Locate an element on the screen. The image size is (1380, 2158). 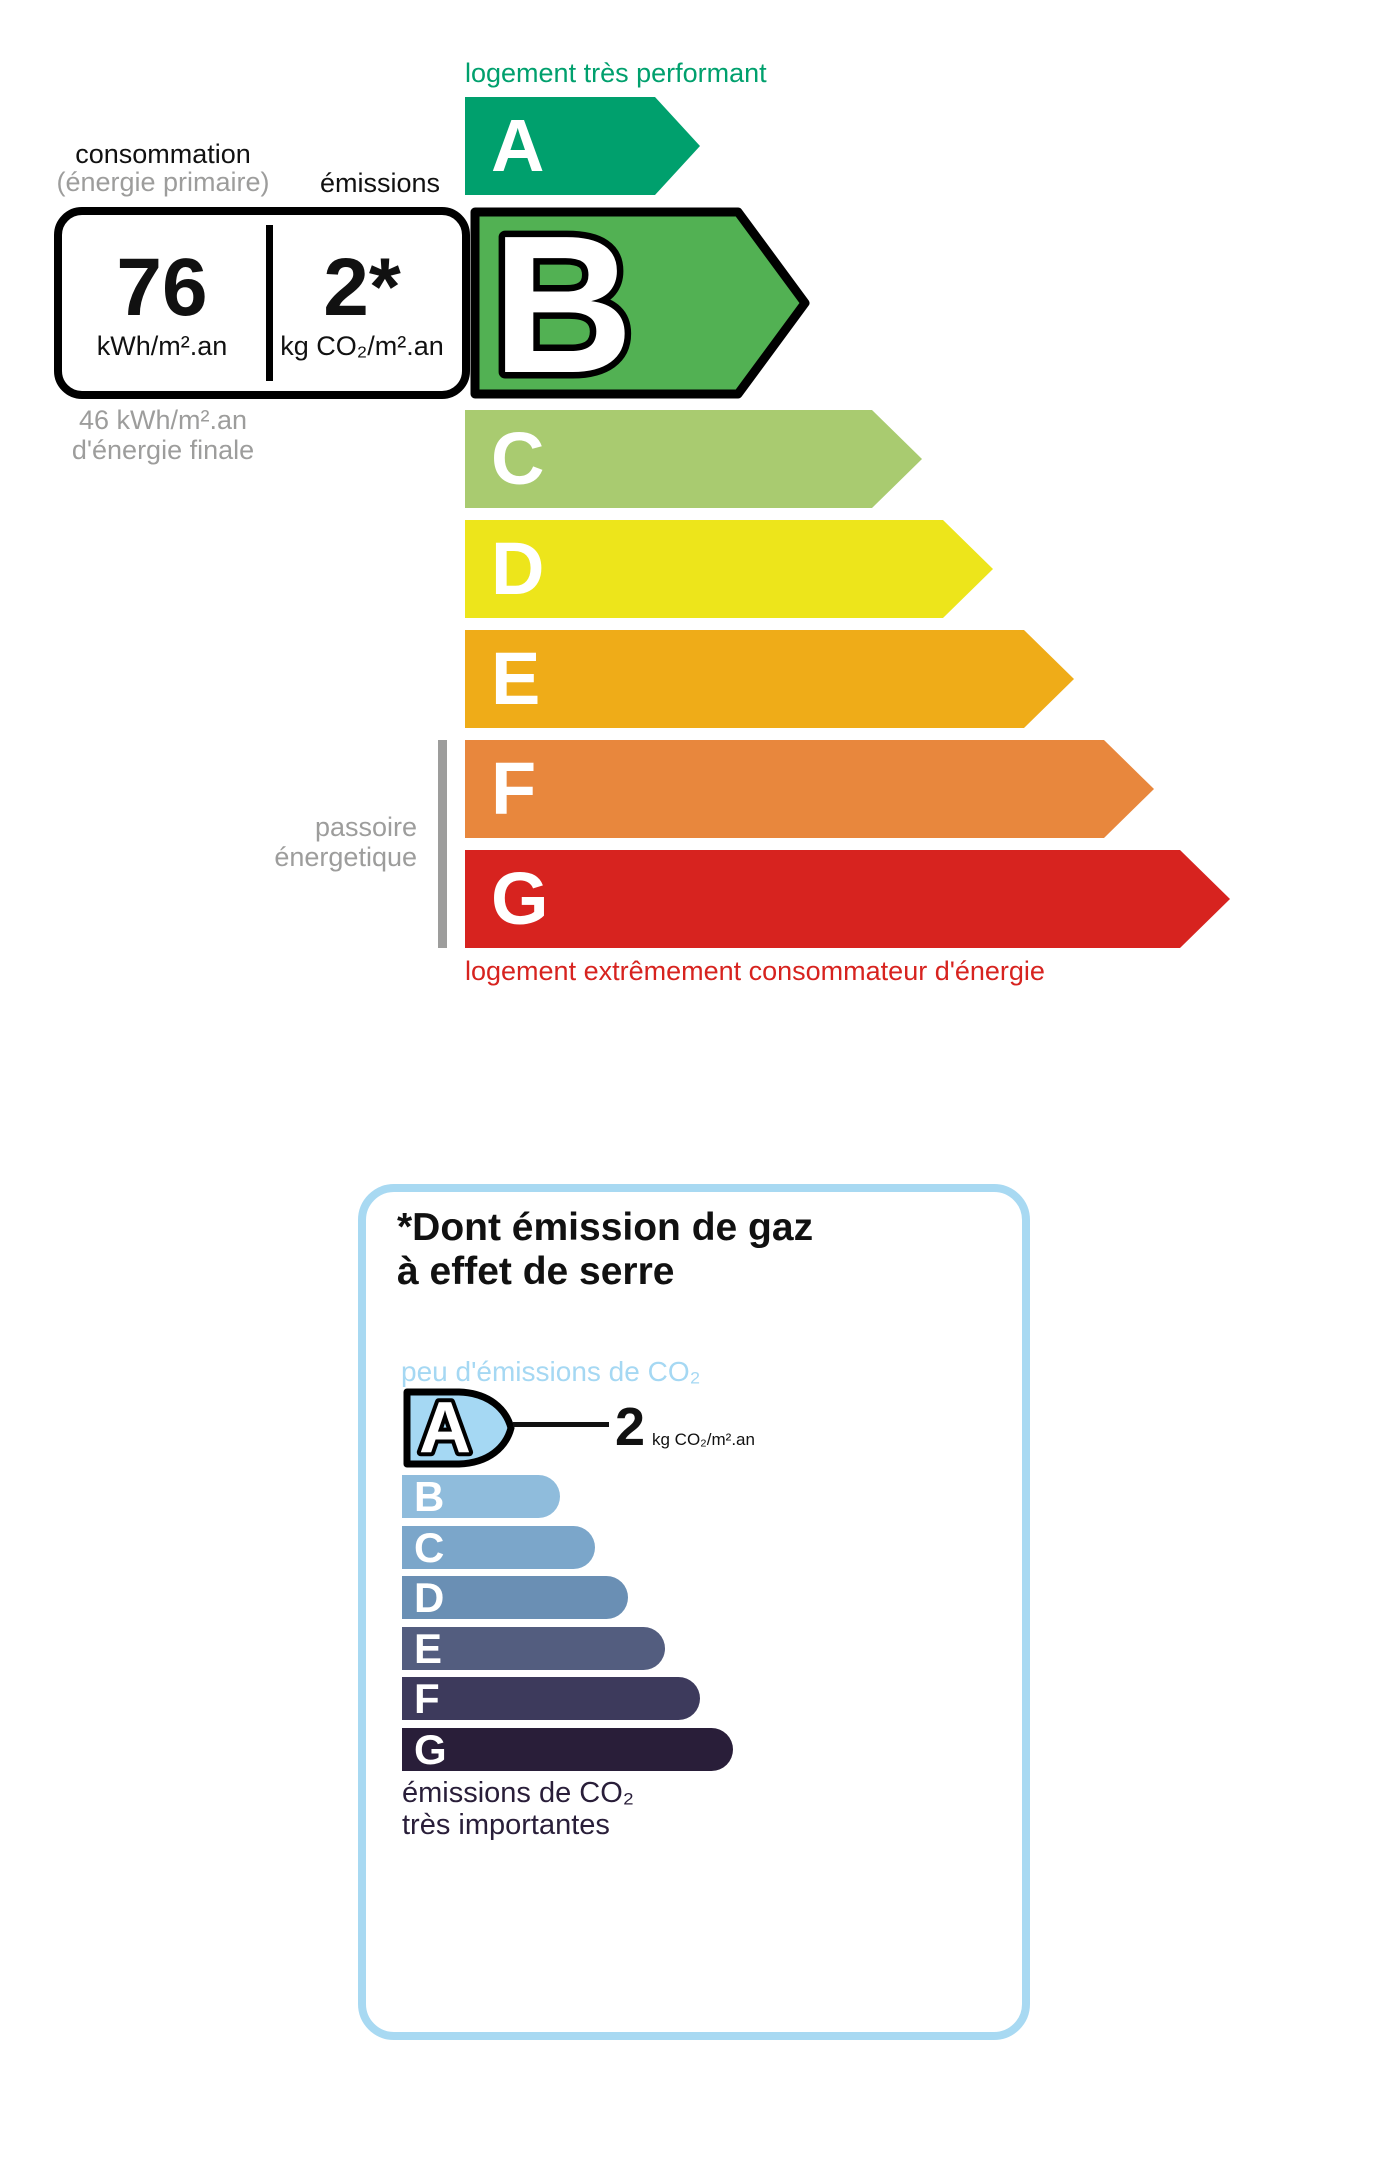
energy-row-a: A is located at coordinates (582, 146).